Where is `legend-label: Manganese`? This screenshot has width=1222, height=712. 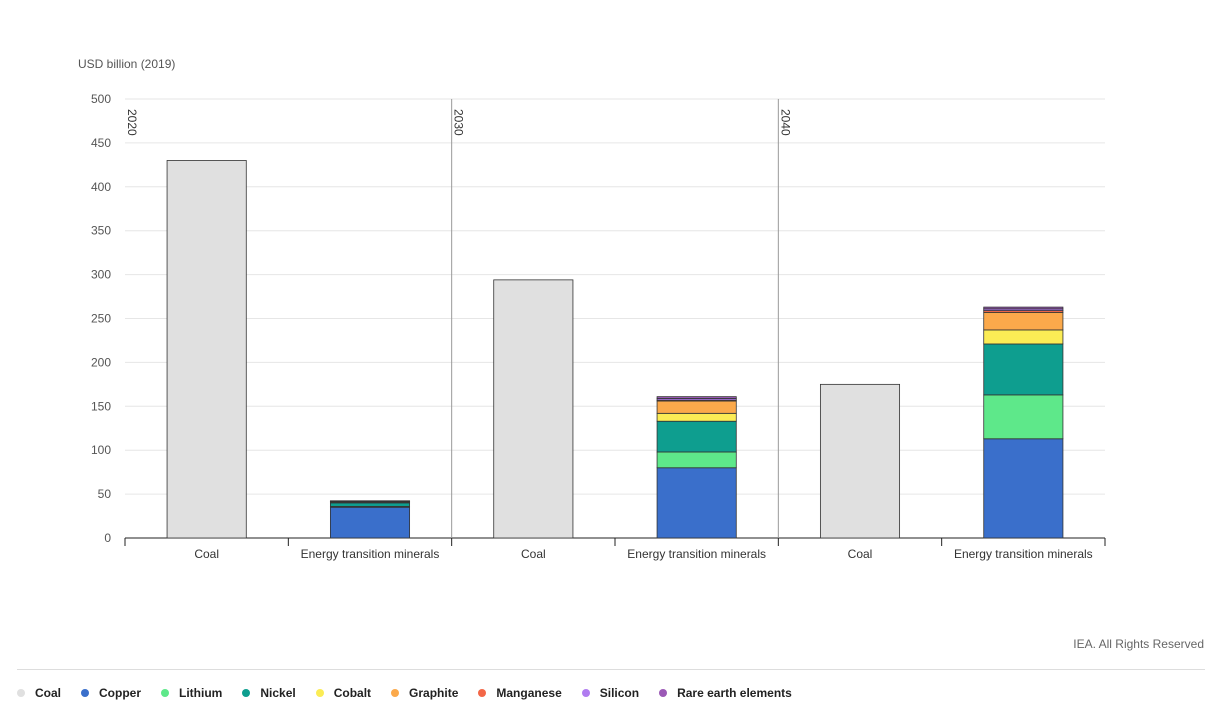
legend-label: Manganese is located at coordinates (529, 693).